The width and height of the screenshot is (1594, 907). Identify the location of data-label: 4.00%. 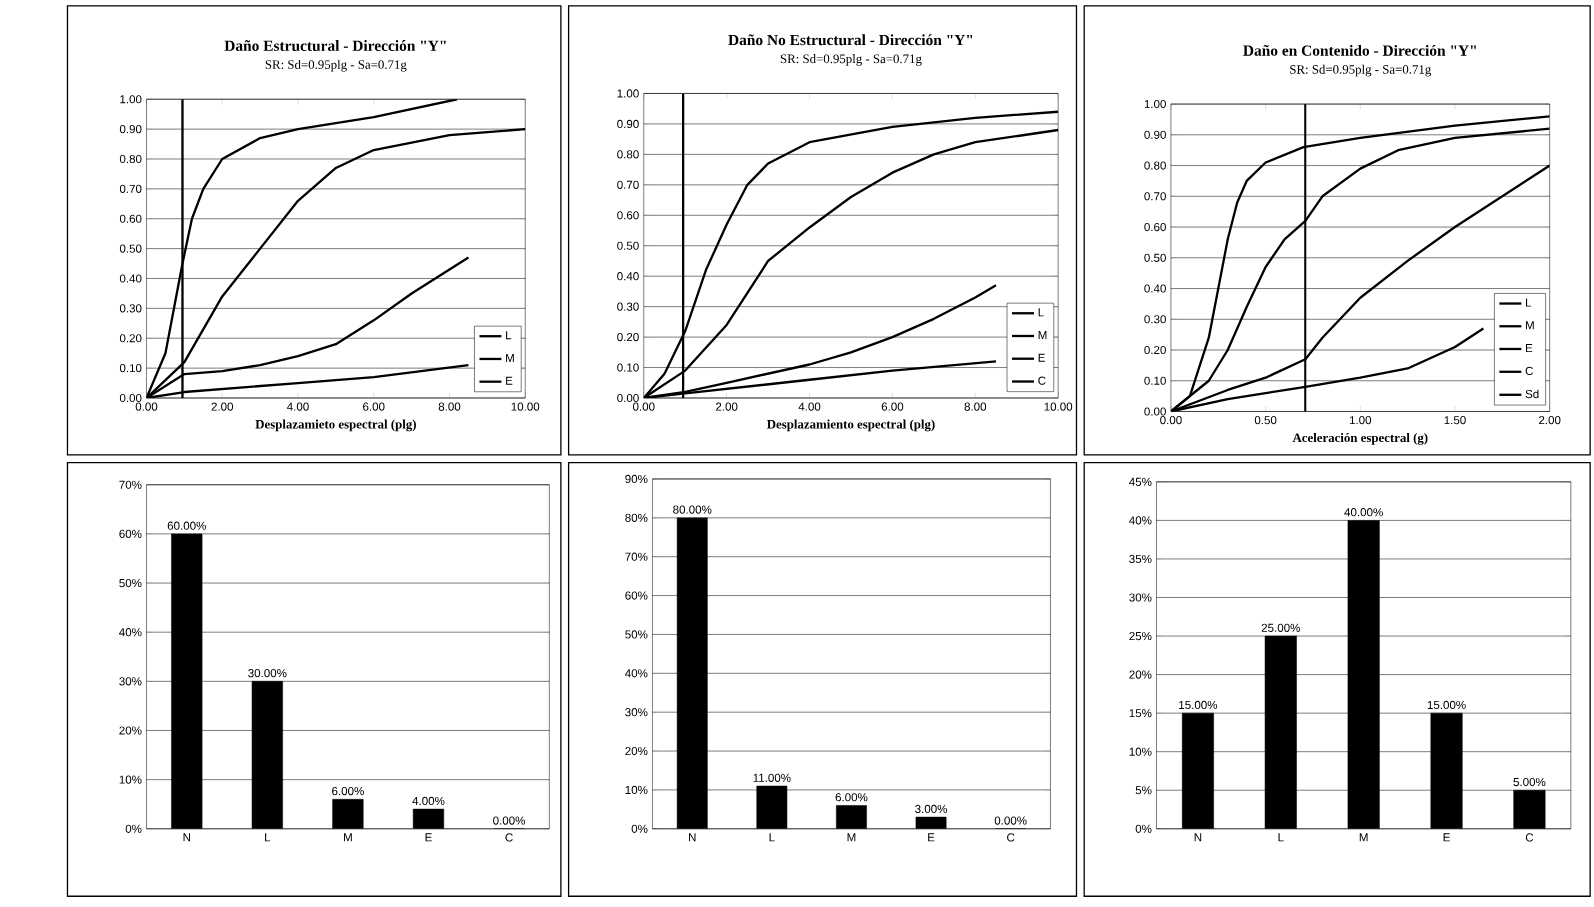
(428, 801).